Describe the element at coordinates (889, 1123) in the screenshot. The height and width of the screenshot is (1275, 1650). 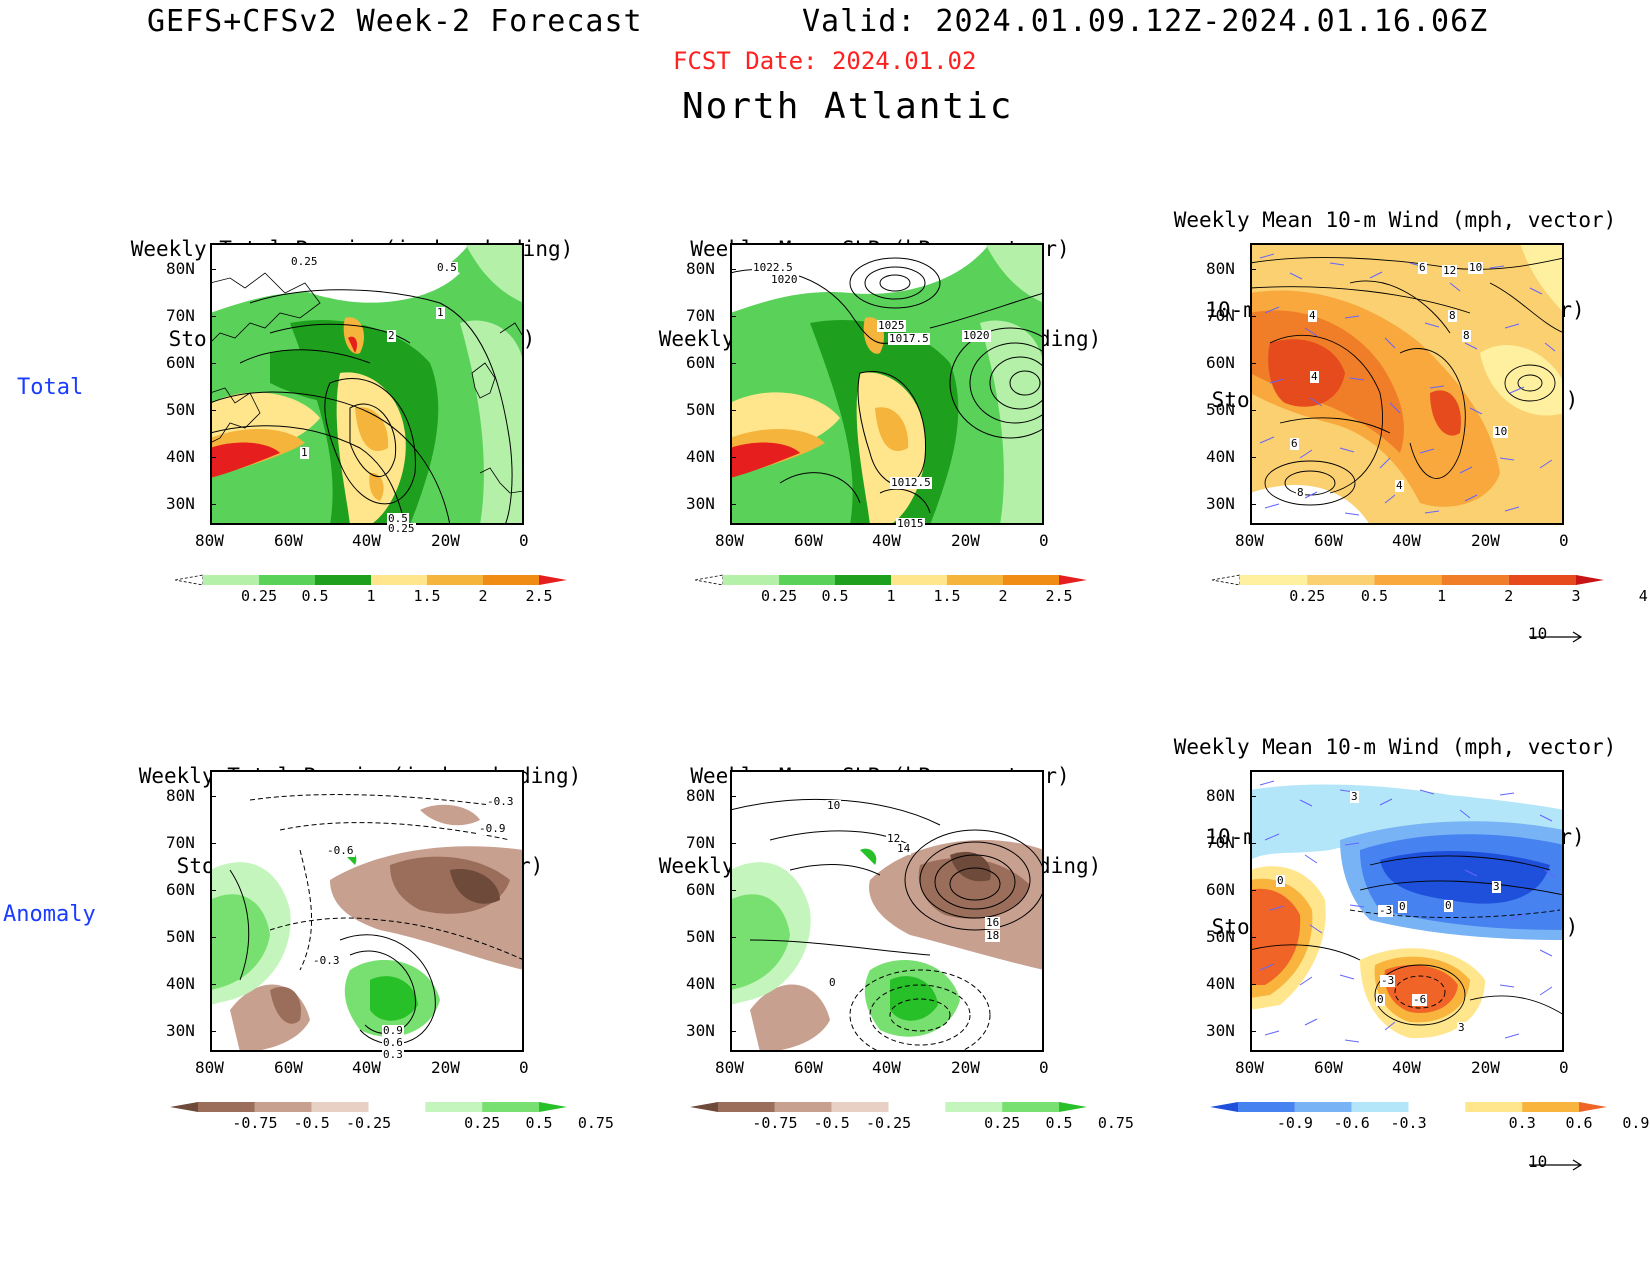
I see `colorbar-label: -0.25` at that location.